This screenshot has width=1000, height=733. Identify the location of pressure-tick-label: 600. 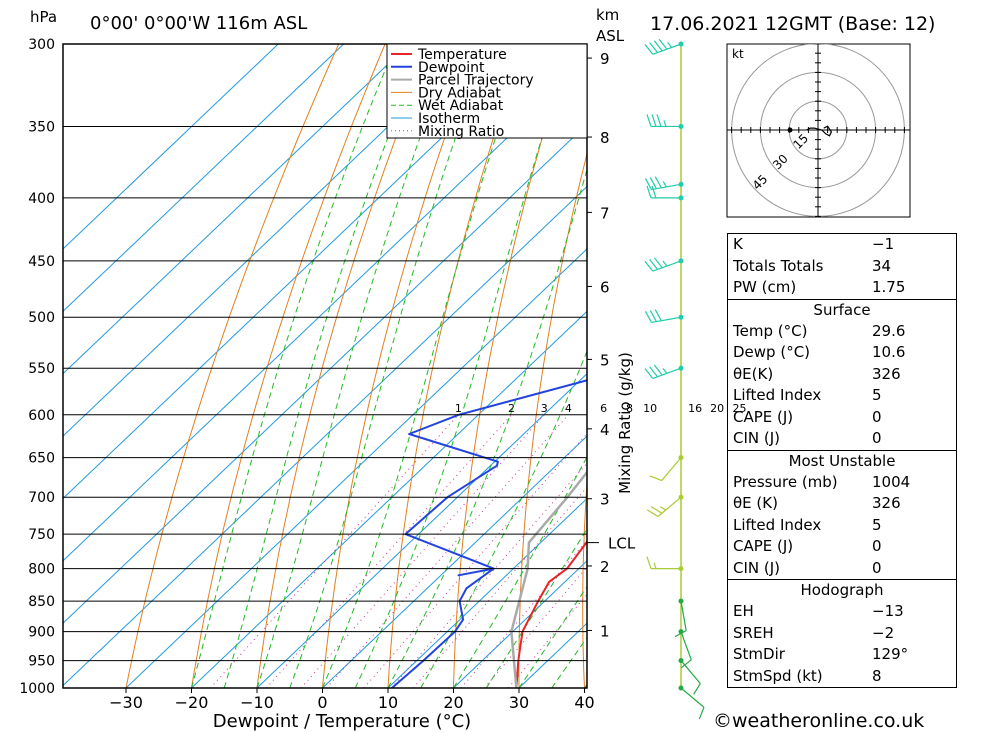
(41, 416).